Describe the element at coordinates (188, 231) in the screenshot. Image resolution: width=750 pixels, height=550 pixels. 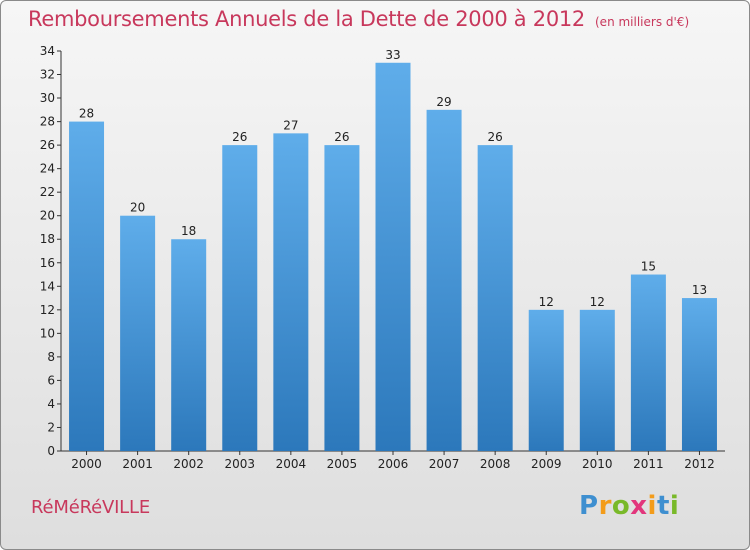
I see `data-label: 18` at that location.